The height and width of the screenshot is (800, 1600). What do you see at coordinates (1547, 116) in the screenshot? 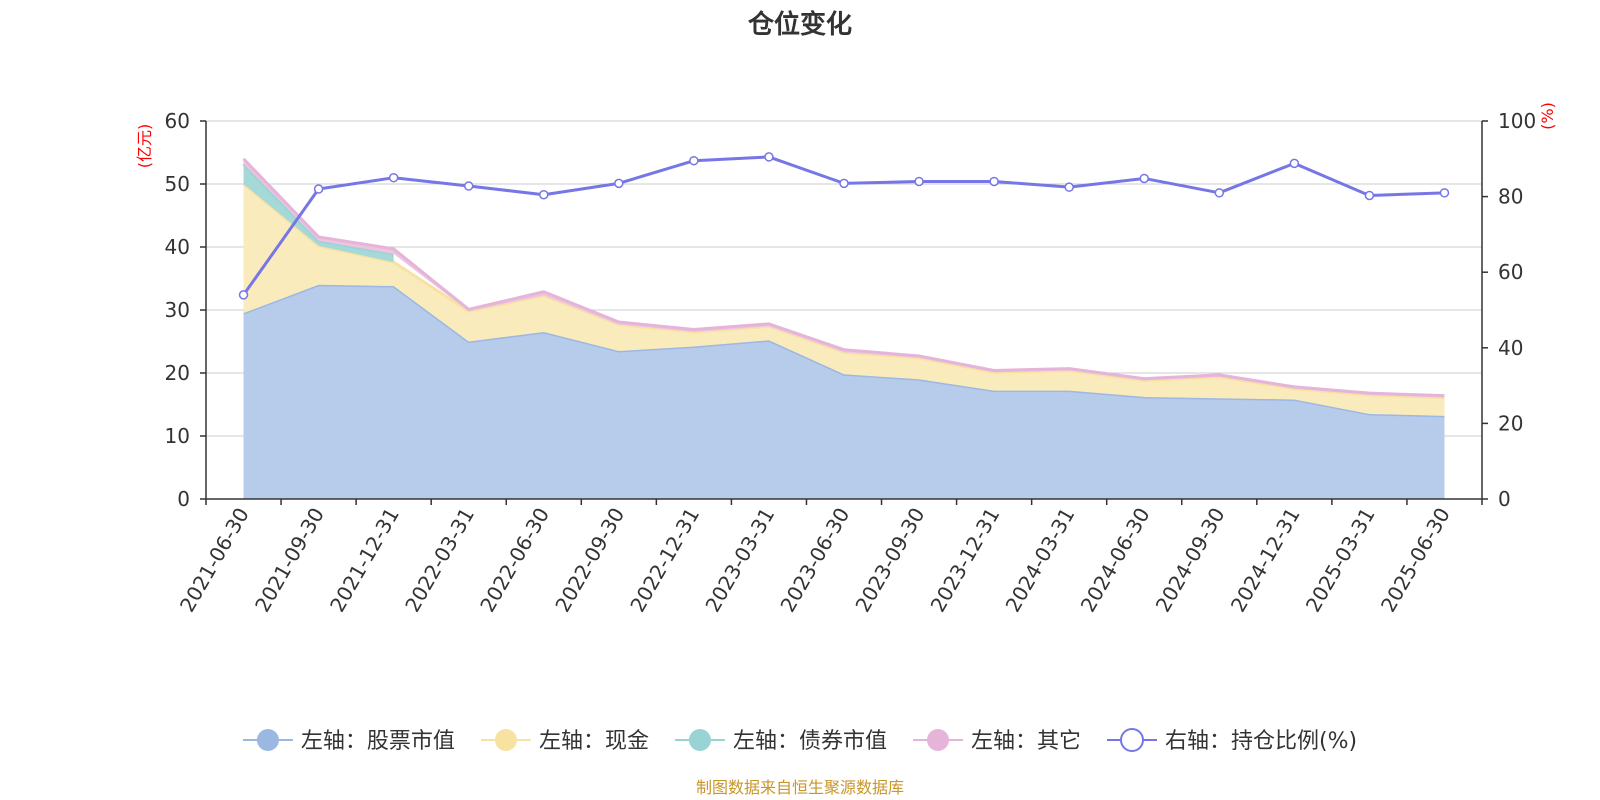
I see `right-axis-unit: (%)` at bounding box center [1547, 116].